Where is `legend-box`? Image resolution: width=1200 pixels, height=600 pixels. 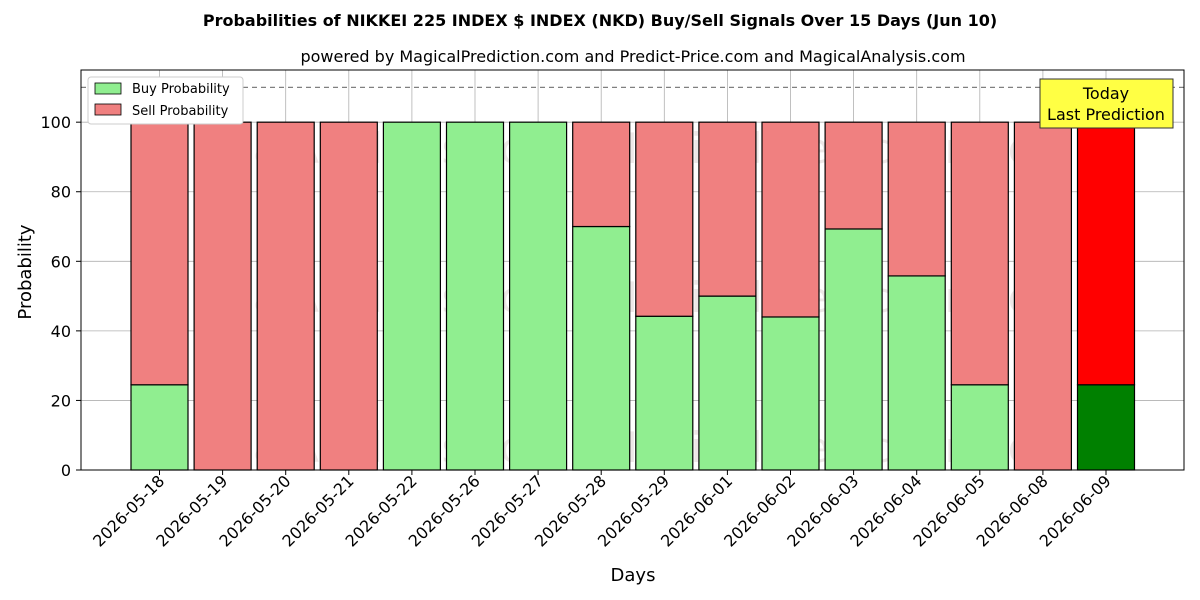 legend-box is located at coordinates (165, 100).